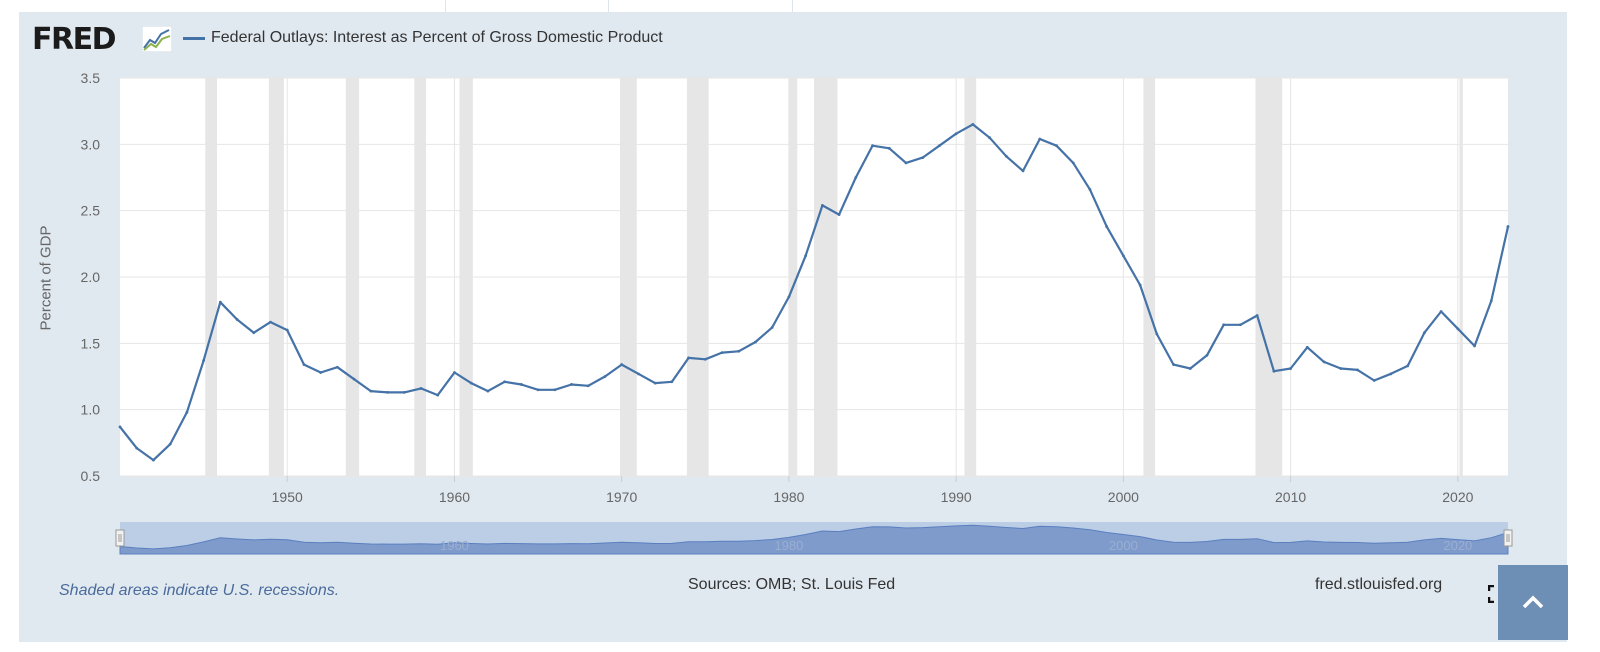  I want to click on y-tick-label: 3.0, so click(91, 144).